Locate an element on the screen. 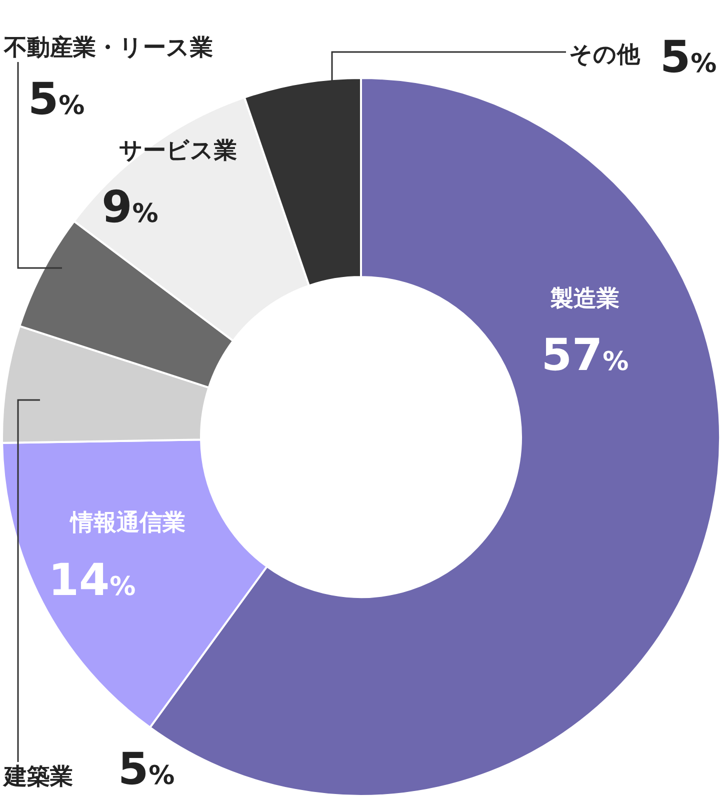  data-label: 9% is located at coordinates (130, 207).